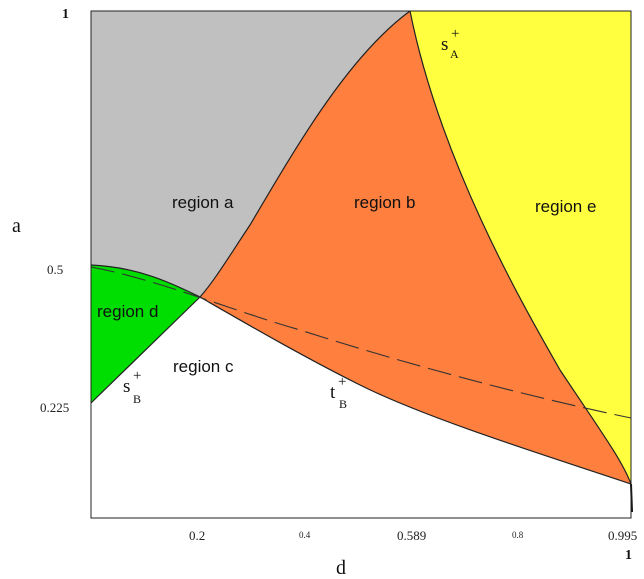  What do you see at coordinates (384, 202) in the screenshot?
I see `region-b-label: region b` at bounding box center [384, 202].